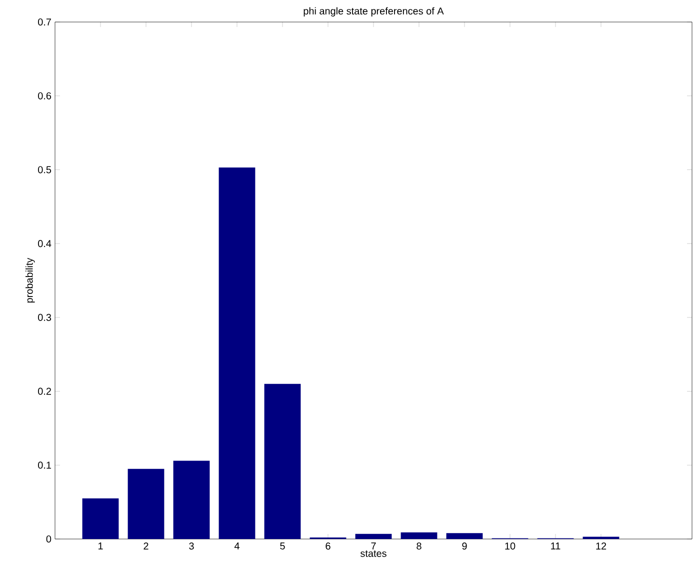 This screenshot has width=695, height=584. What do you see at coordinates (328, 546) in the screenshot?
I see `x-tick-label: 6` at bounding box center [328, 546].